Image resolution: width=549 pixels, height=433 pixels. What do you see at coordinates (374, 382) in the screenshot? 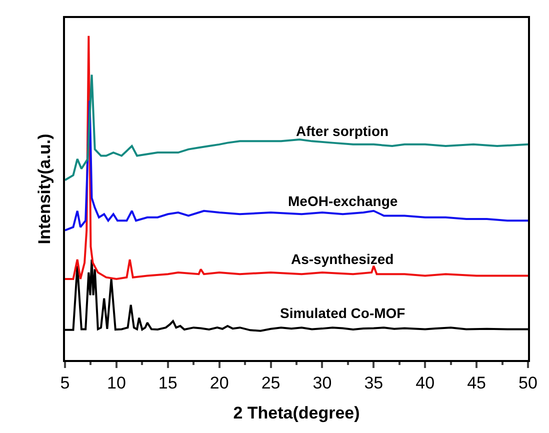
I see `x-tick-label: 35` at bounding box center [374, 382].